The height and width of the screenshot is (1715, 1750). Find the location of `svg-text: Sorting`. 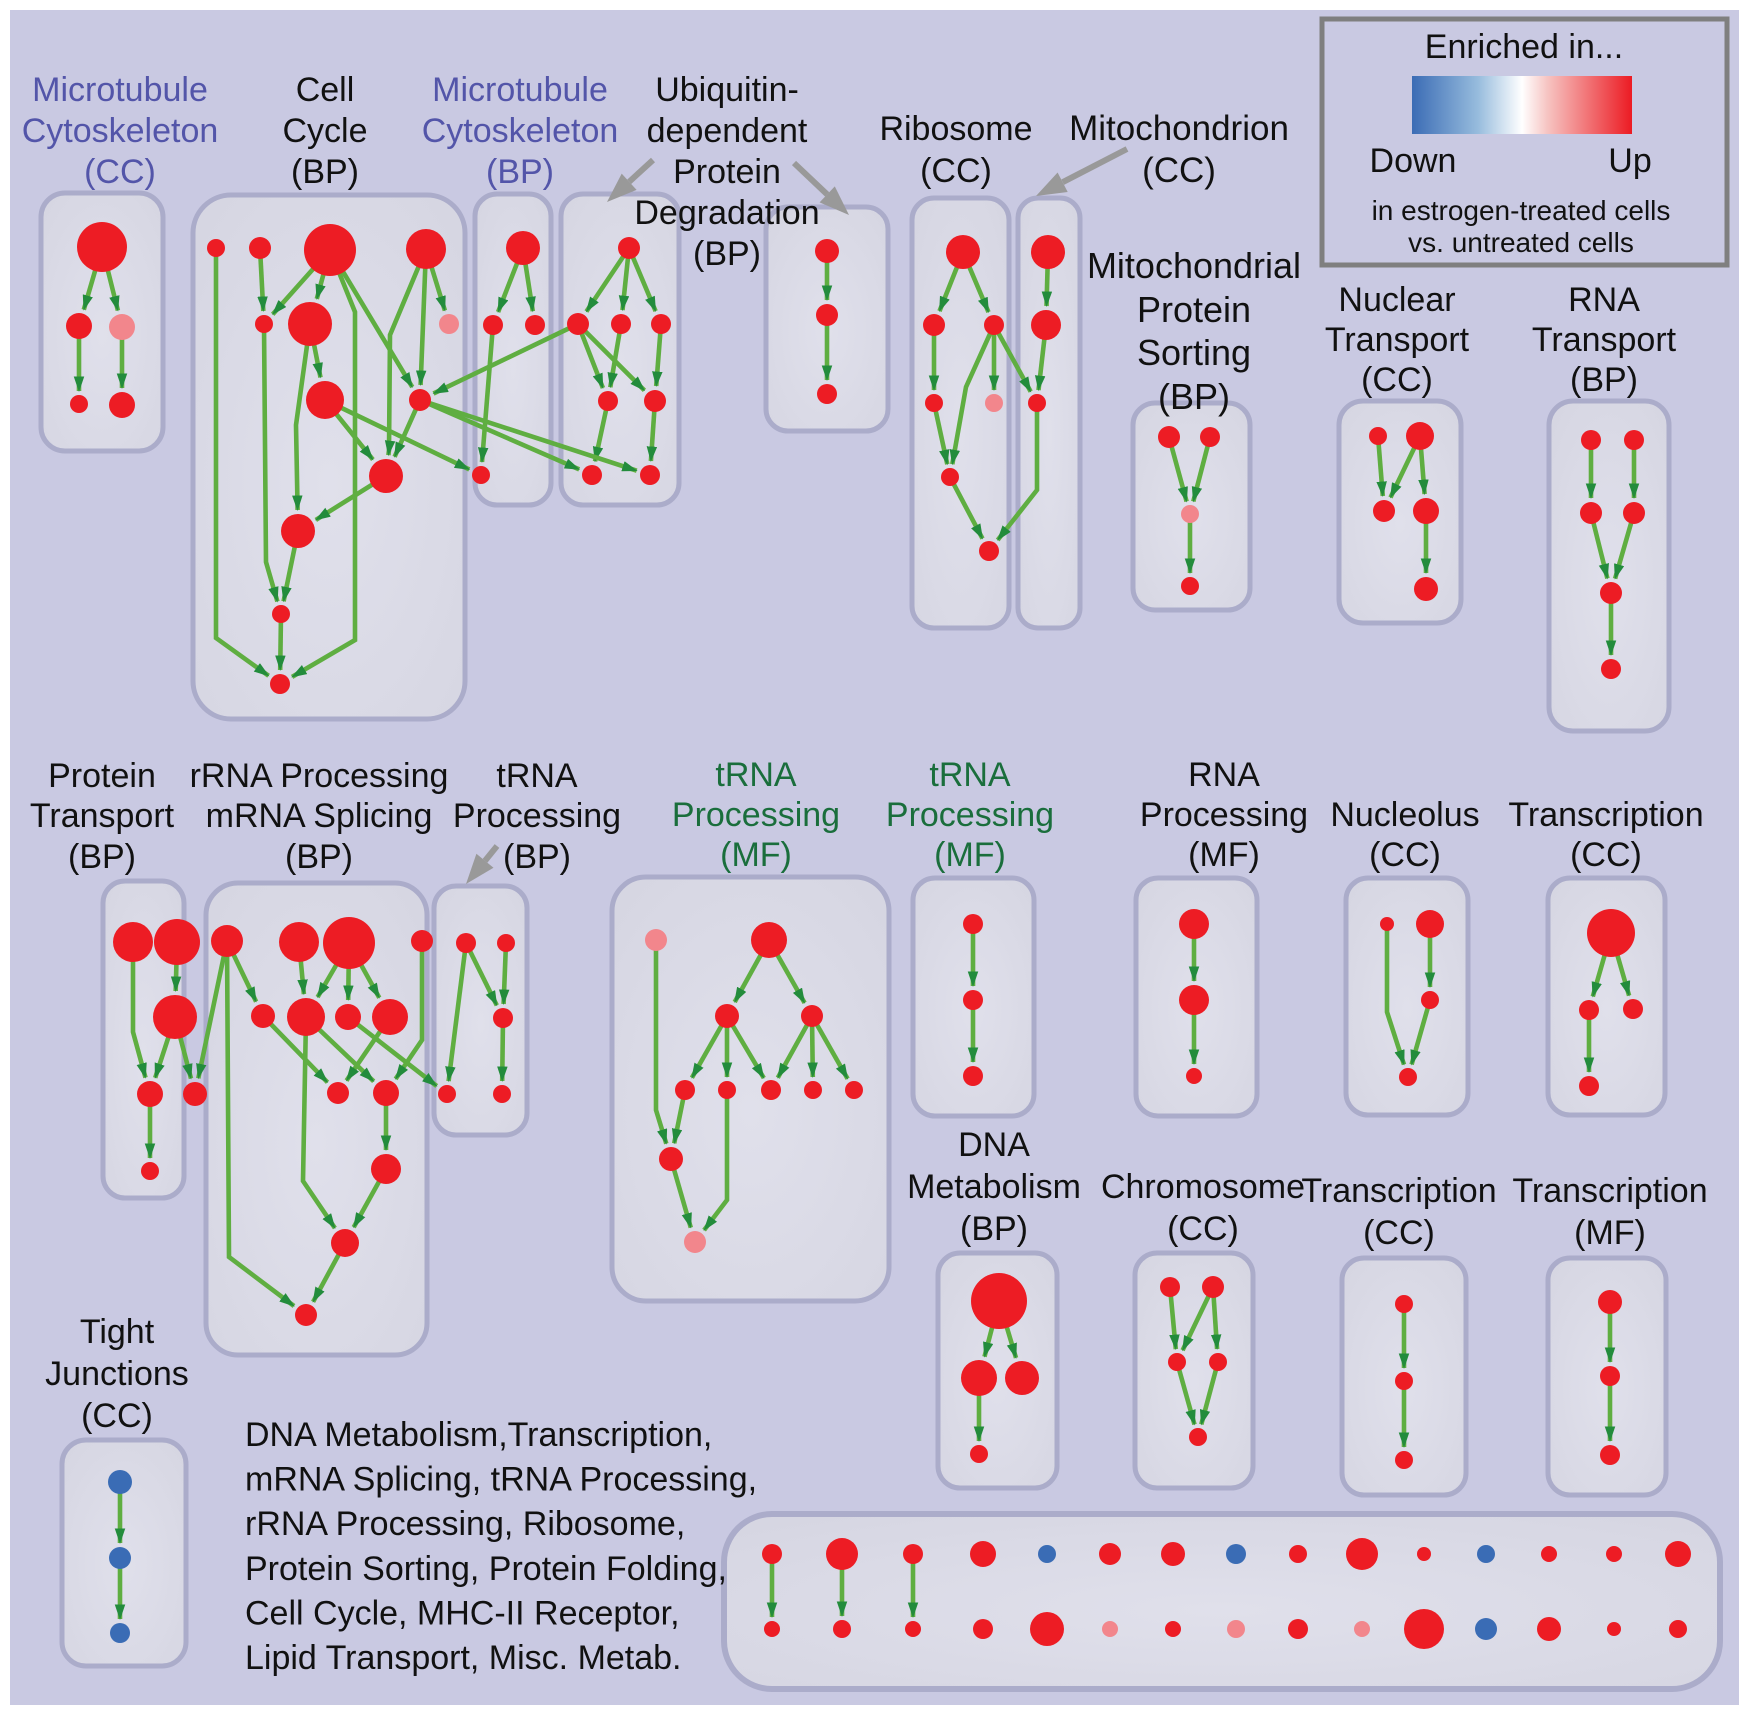

svg-text: Sorting is located at coordinates (1194, 352).